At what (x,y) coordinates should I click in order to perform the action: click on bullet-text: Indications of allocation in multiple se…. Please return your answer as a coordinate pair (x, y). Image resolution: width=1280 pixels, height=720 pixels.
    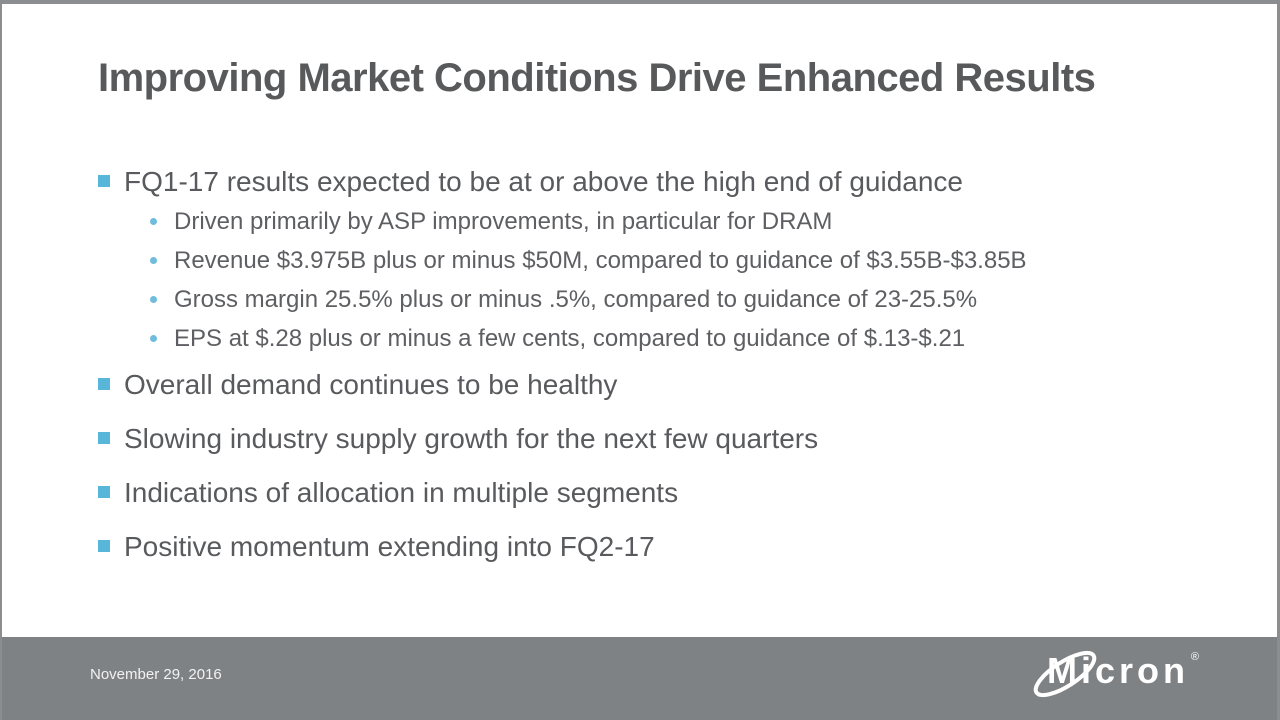
    Looking at the image, I should click on (401, 492).